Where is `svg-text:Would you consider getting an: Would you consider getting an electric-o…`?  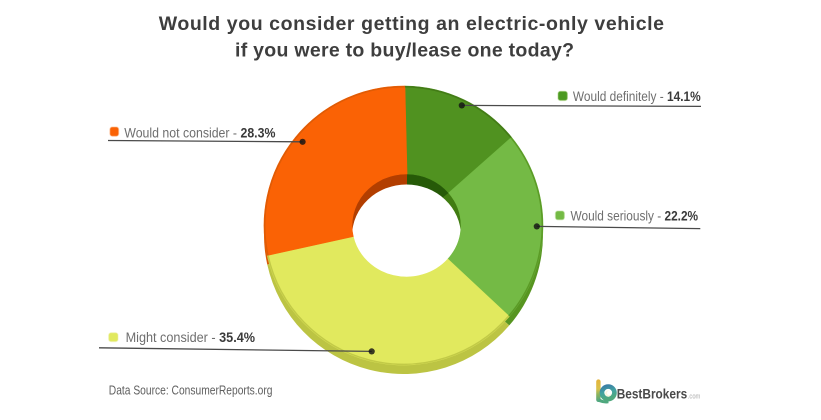 svg-text:Would you consider getting an: Would you consider getting an electric-o… is located at coordinates (411, 24).